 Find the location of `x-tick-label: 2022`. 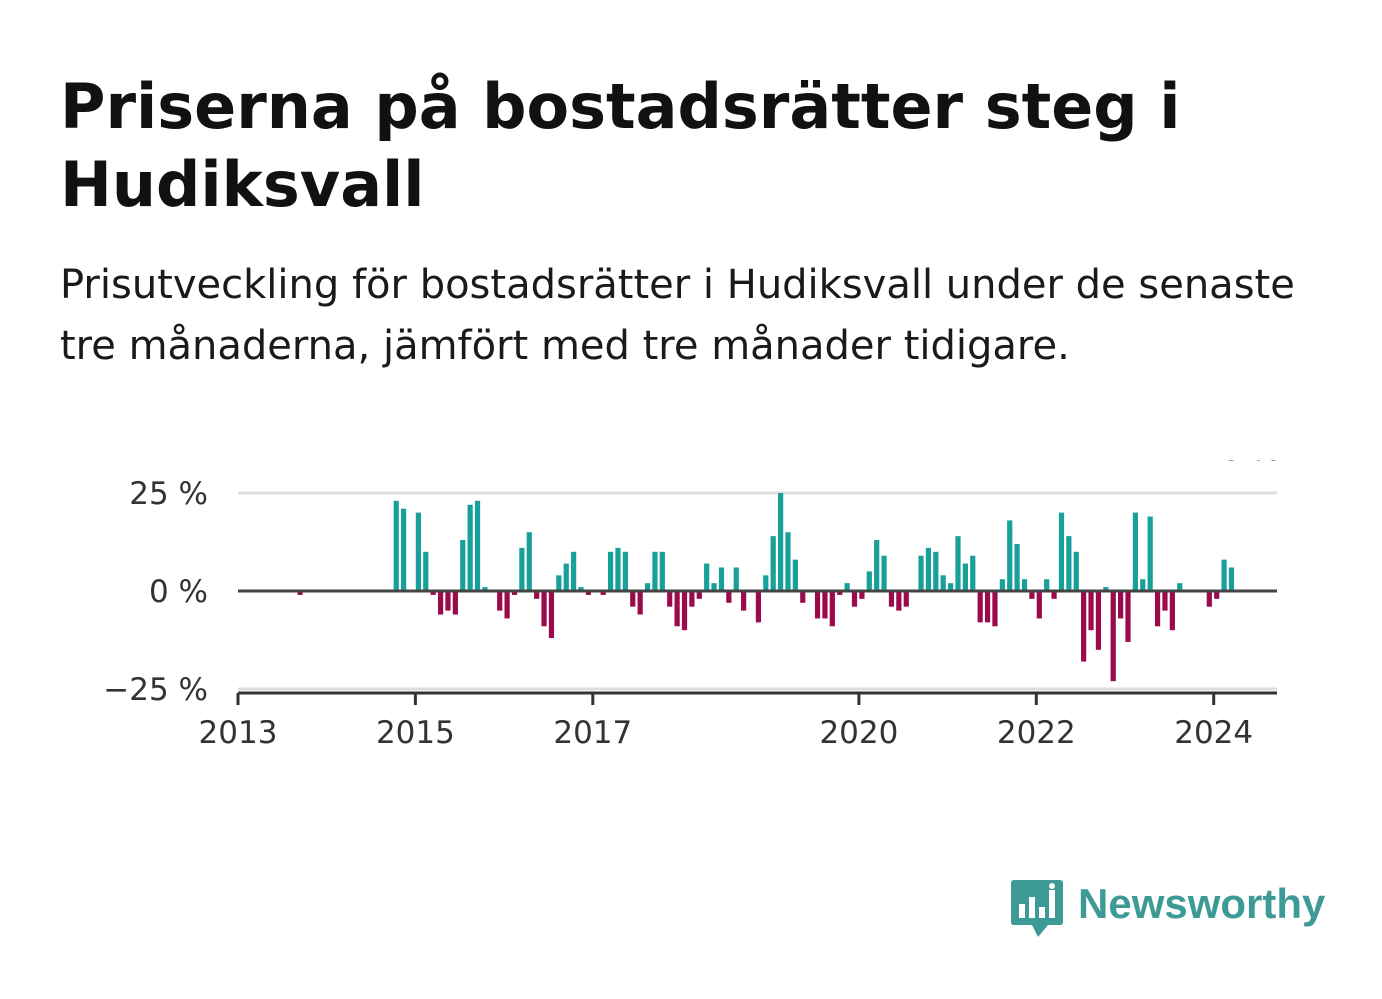

x-tick-label: 2022 is located at coordinates (1036, 733).